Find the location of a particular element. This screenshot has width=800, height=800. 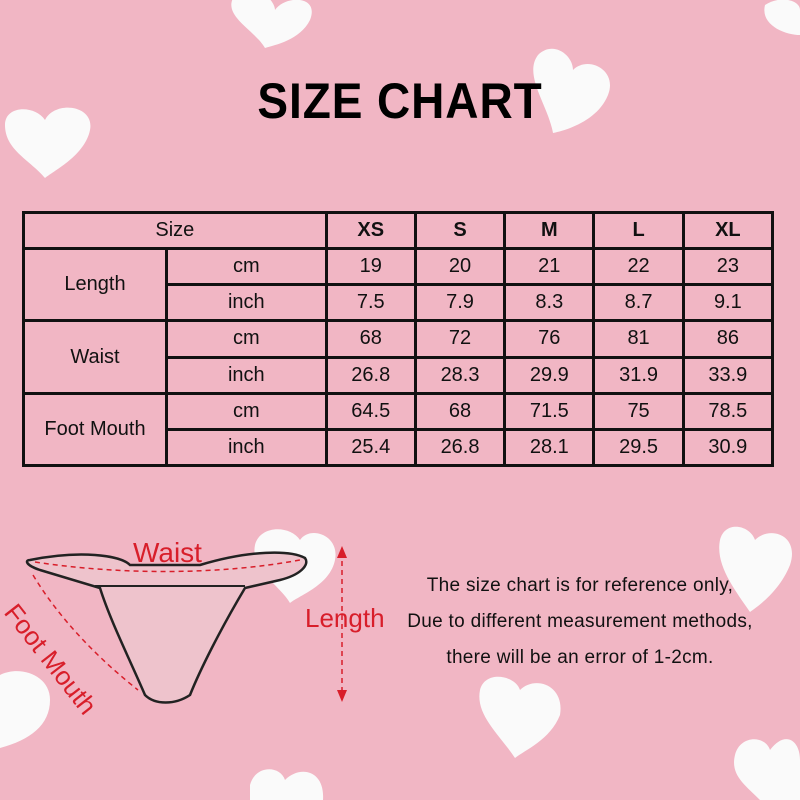

table-row: Waist cm 68 72 76 81 86 is located at coordinates (398, 357).